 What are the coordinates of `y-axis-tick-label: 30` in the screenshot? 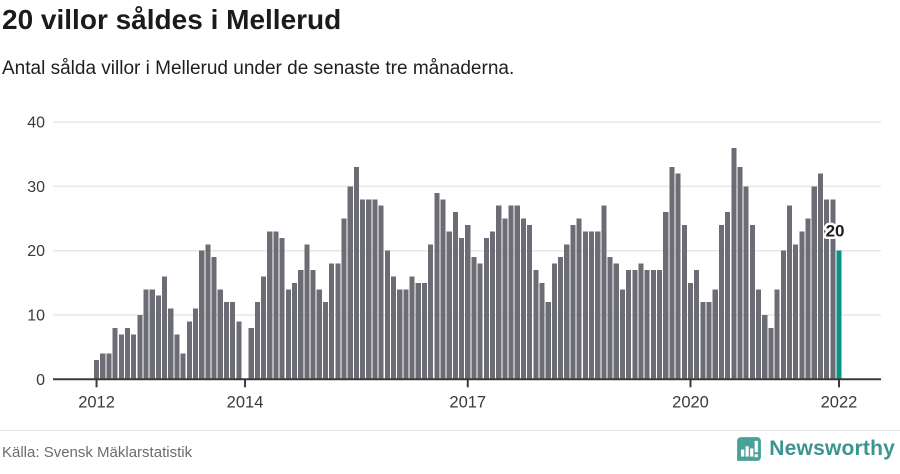 It's located at (36, 187).